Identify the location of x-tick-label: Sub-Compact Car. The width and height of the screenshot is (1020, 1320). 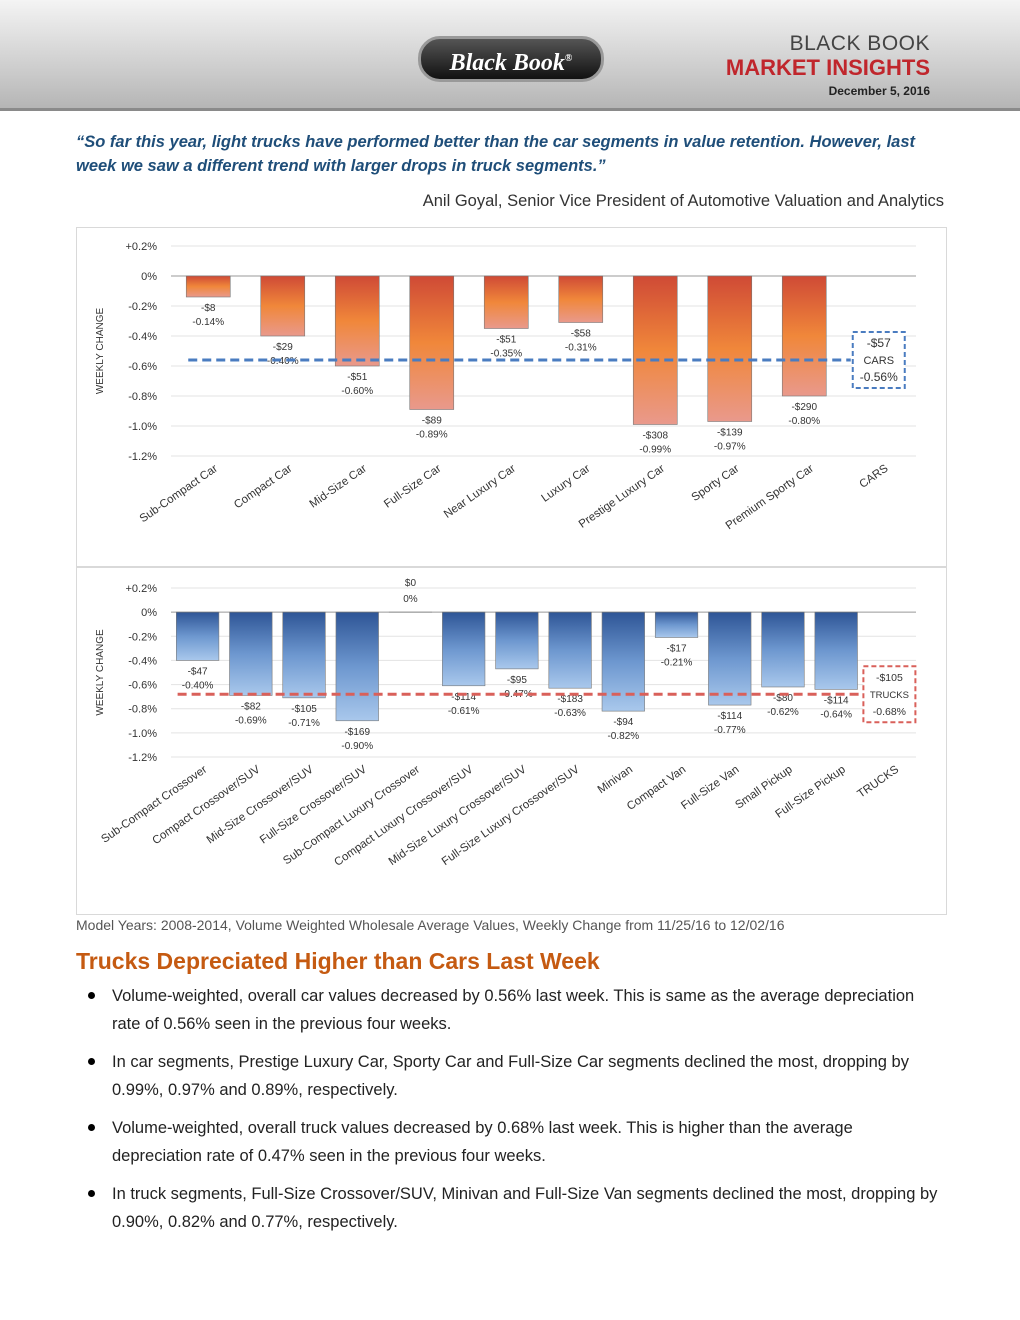
(179, 494).